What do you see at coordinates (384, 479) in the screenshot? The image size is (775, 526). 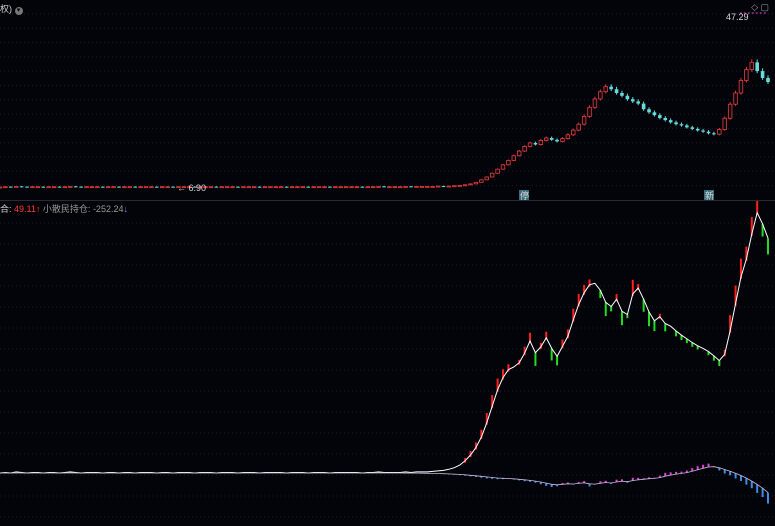 I see `retail-line` at bounding box center [384, 479].